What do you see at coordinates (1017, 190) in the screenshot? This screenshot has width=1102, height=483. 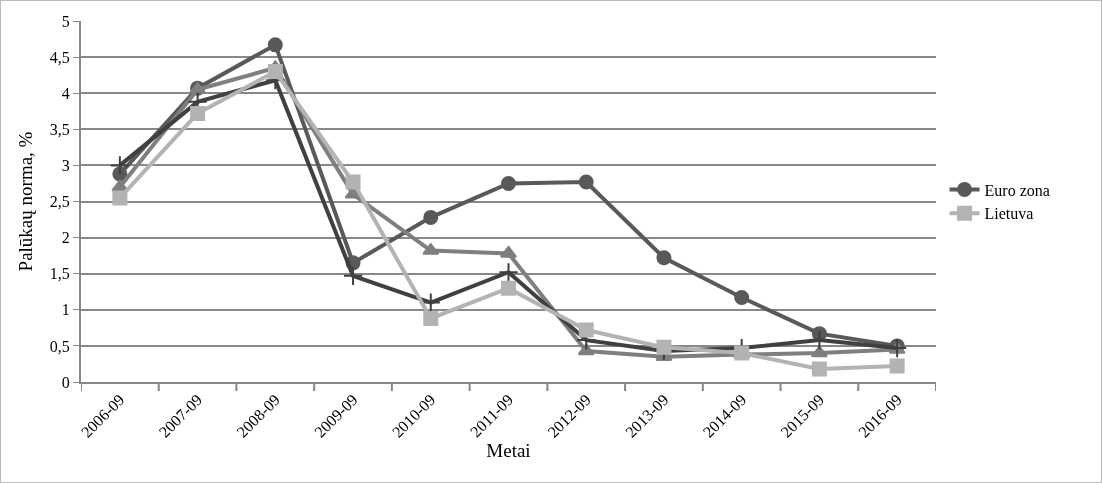 I see `legend-label: Euro zona` at bounding box center [1017, 190].